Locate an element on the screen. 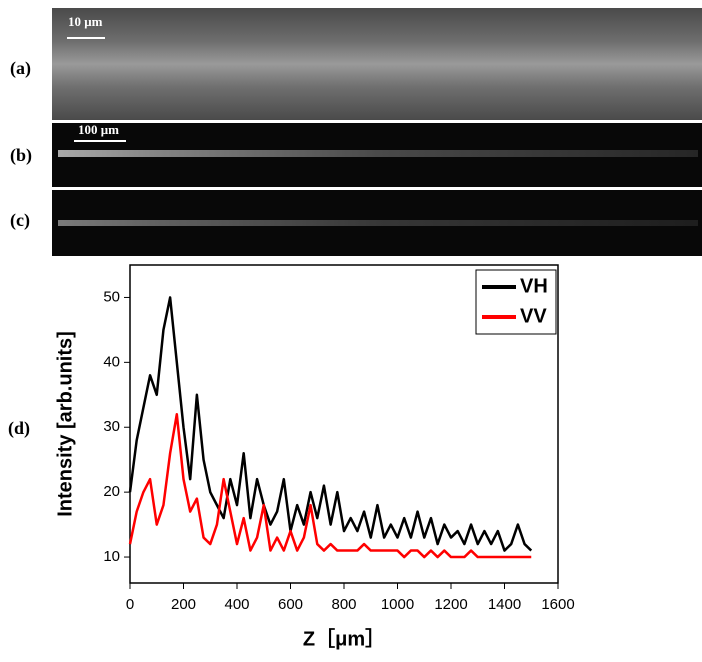  y-tick-label: 20 is located at coordinates (111, 491).